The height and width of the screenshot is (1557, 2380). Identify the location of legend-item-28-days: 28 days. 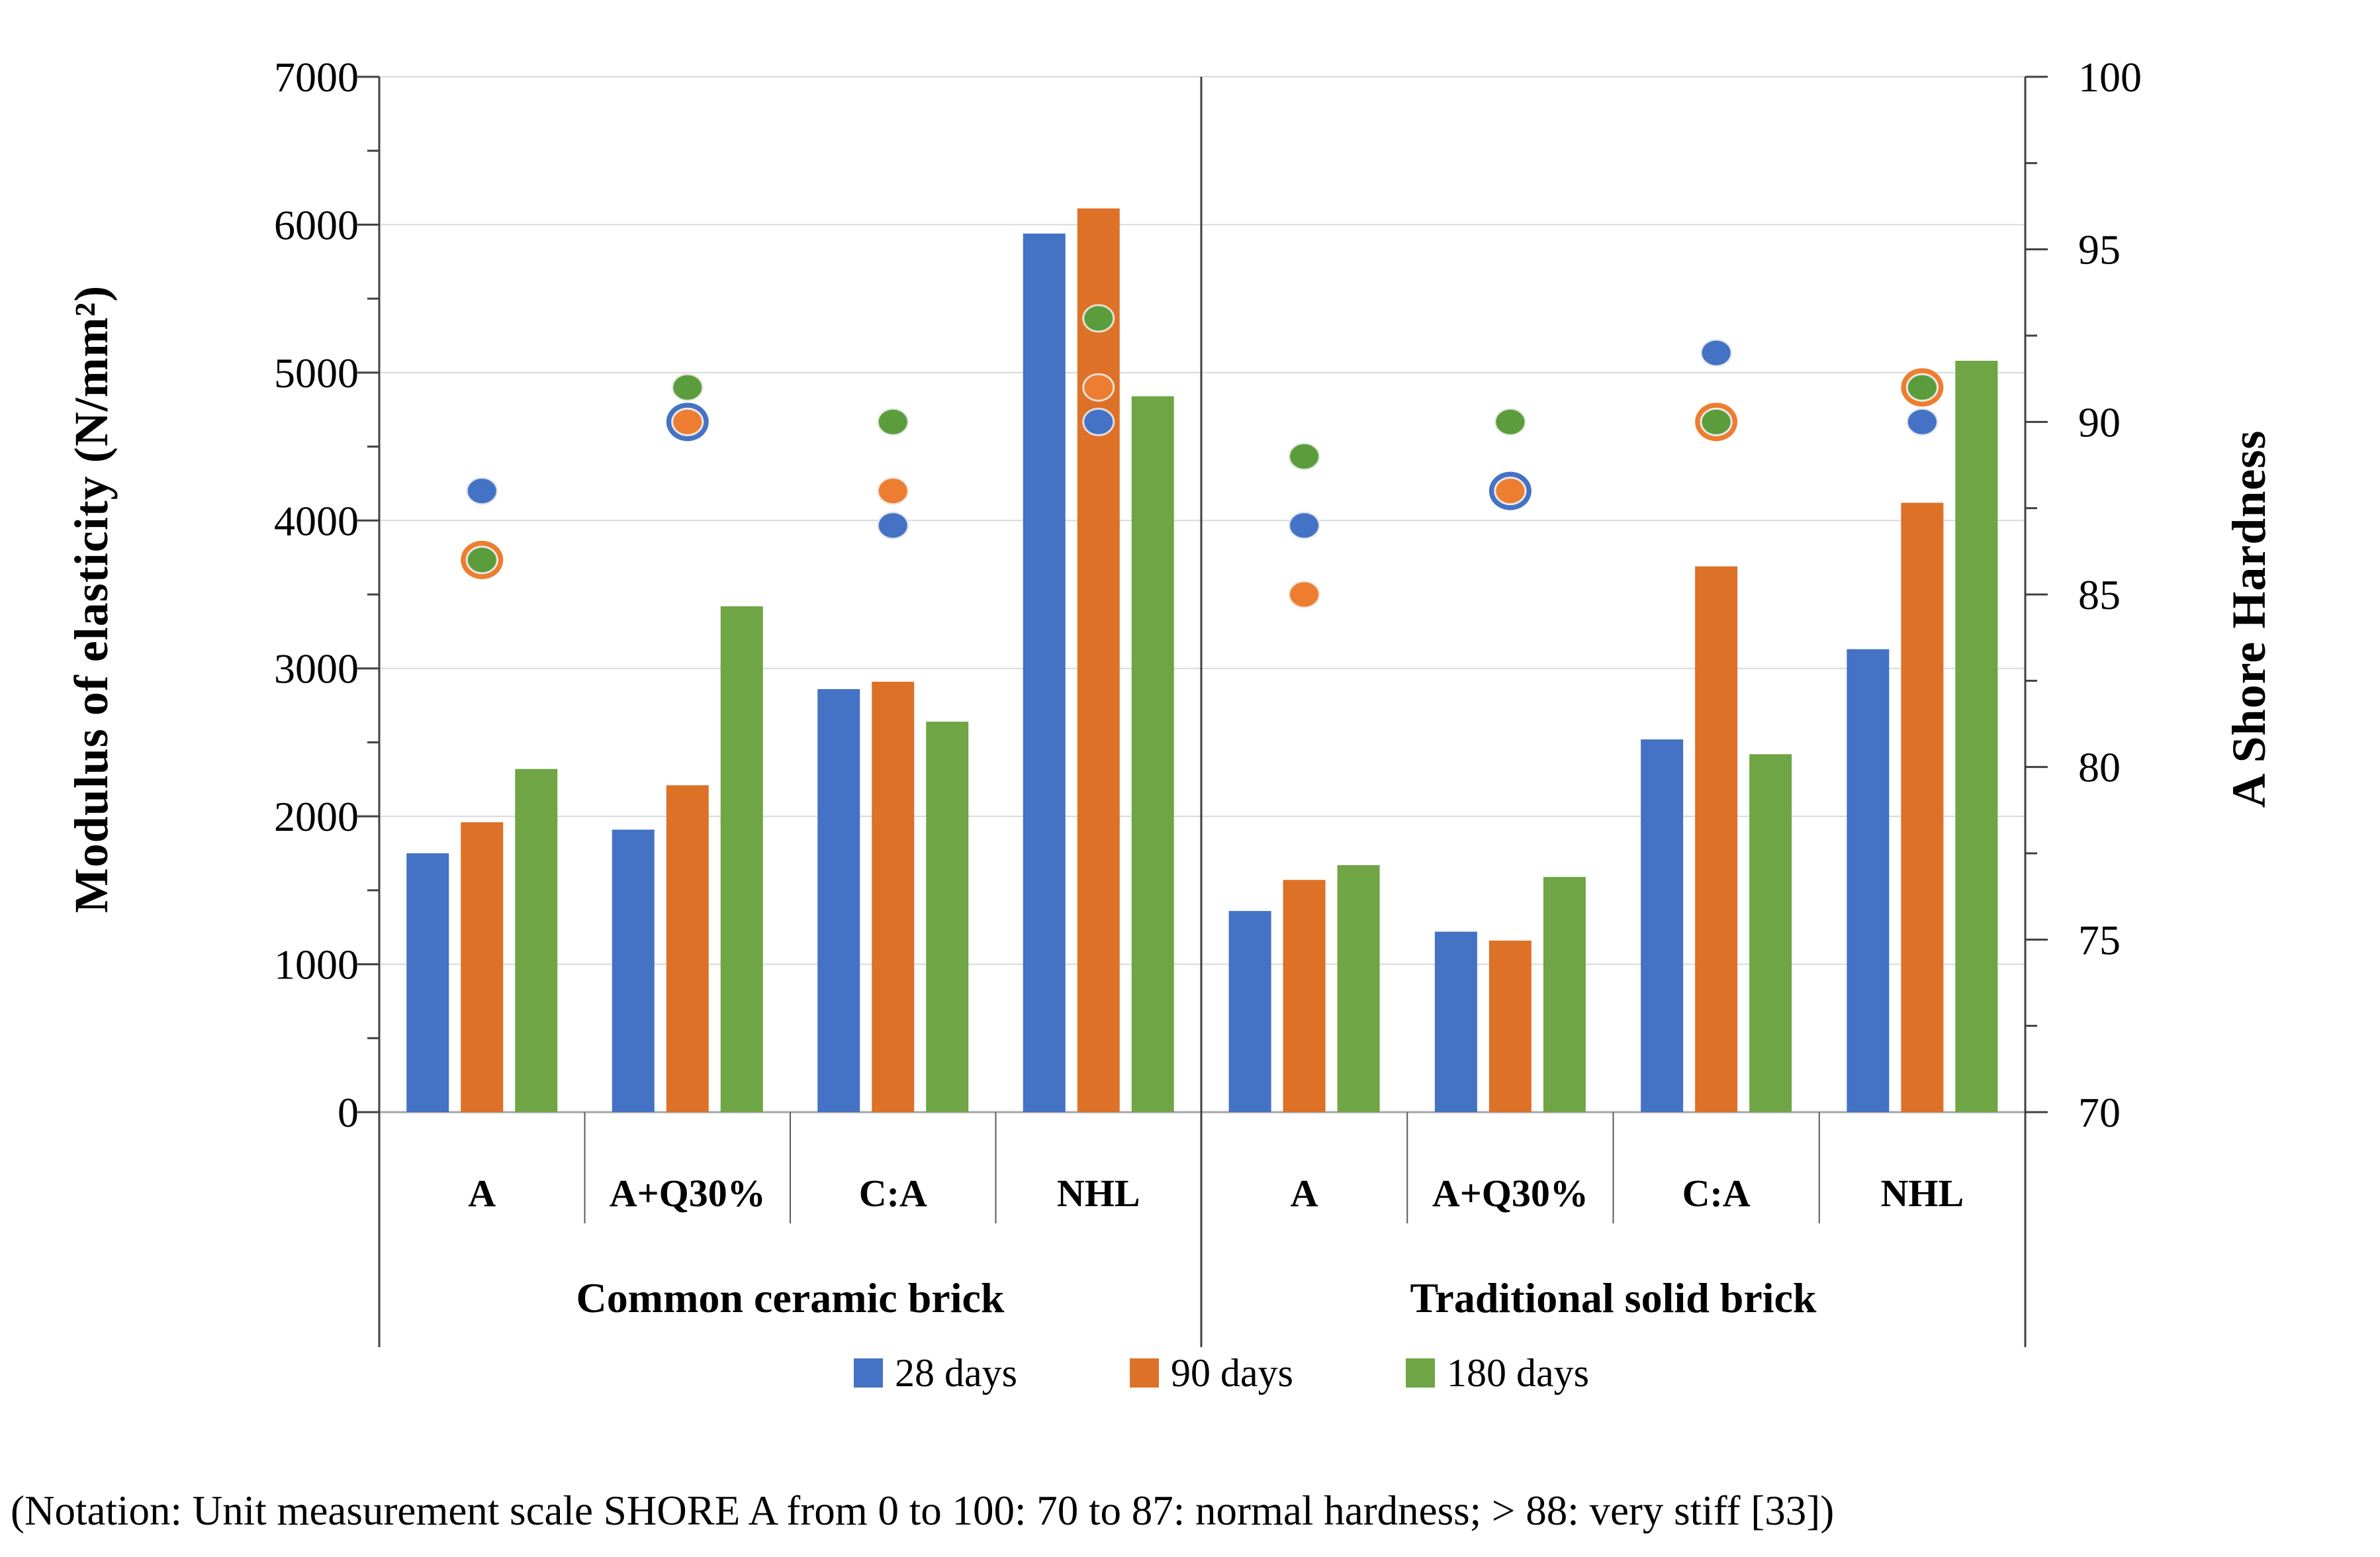
(935, 1373).